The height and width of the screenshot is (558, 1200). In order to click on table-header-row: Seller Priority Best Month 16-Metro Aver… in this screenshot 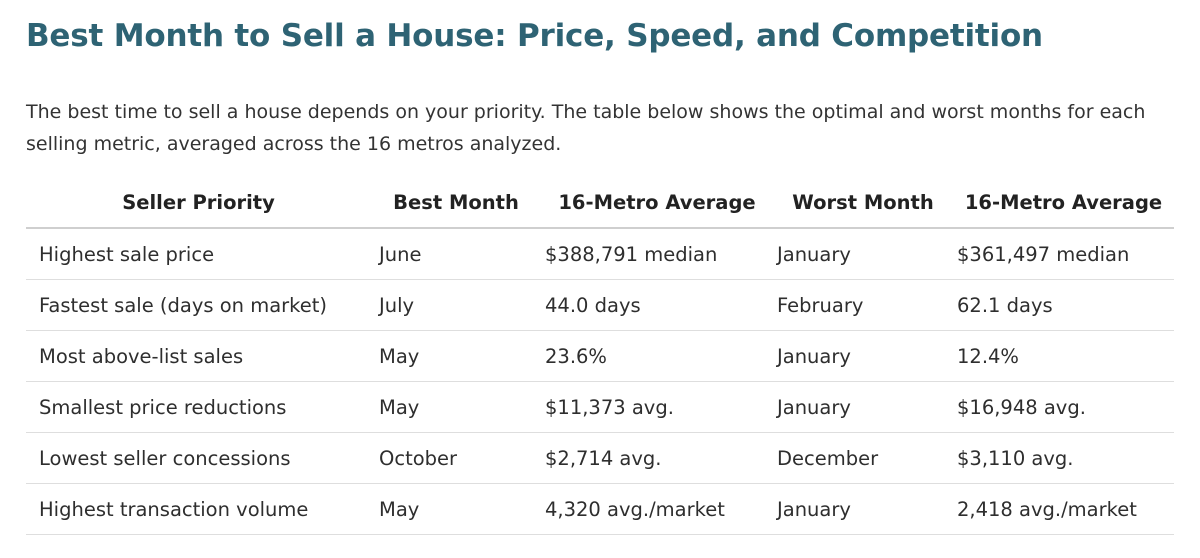, I will do `click(600, 203)`.